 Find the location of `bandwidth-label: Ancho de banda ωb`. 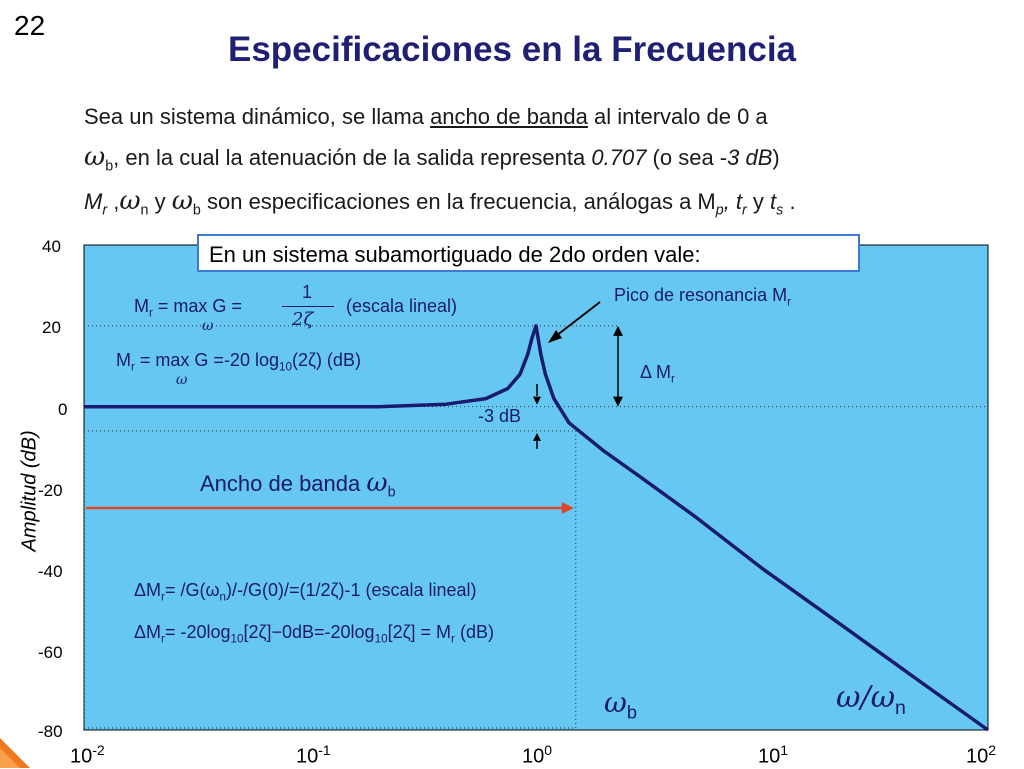

bandwidth-label: Ancho de banda ωb is located at coordinates (298, 484).